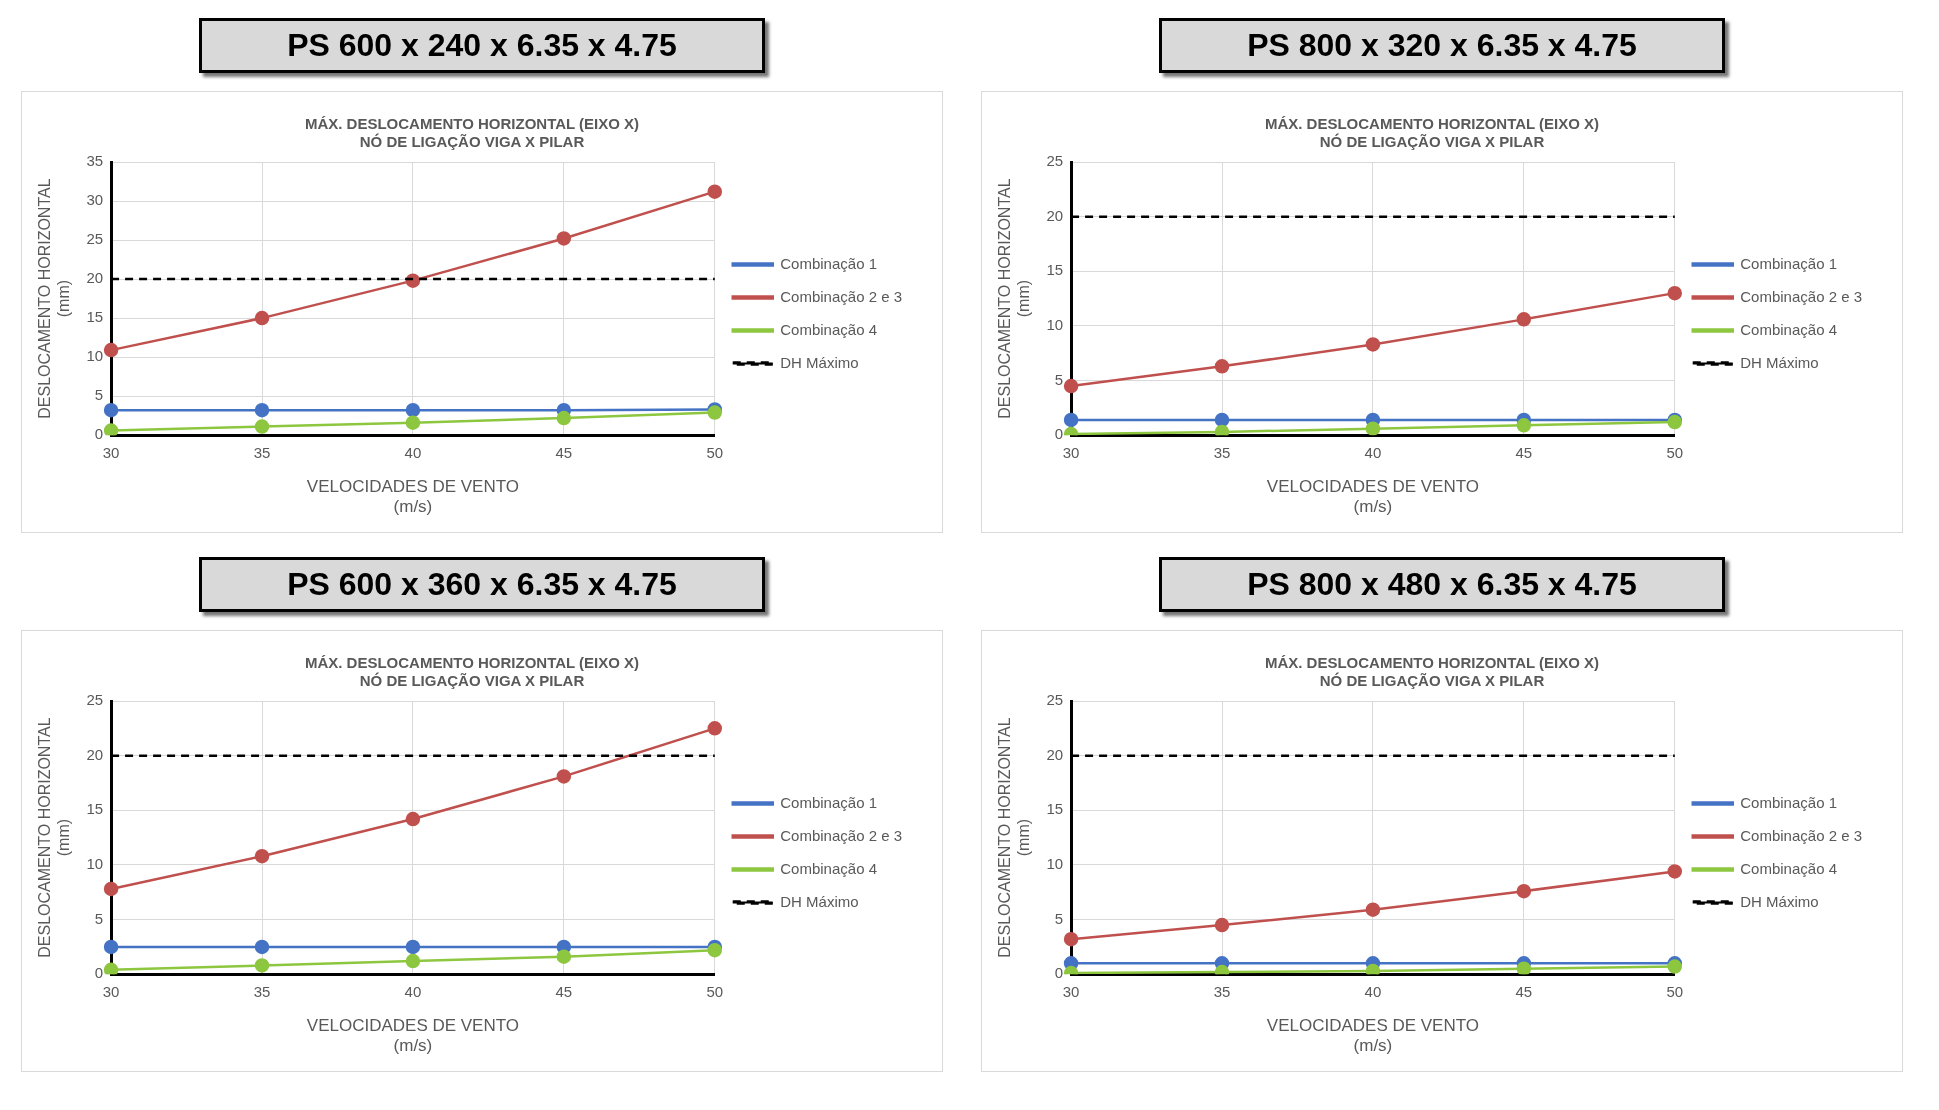 The image size is (1939, 1110). Describe the element at coordinates (95, 200) in the screenshot. I see `y-tick-label: 30` at that location.